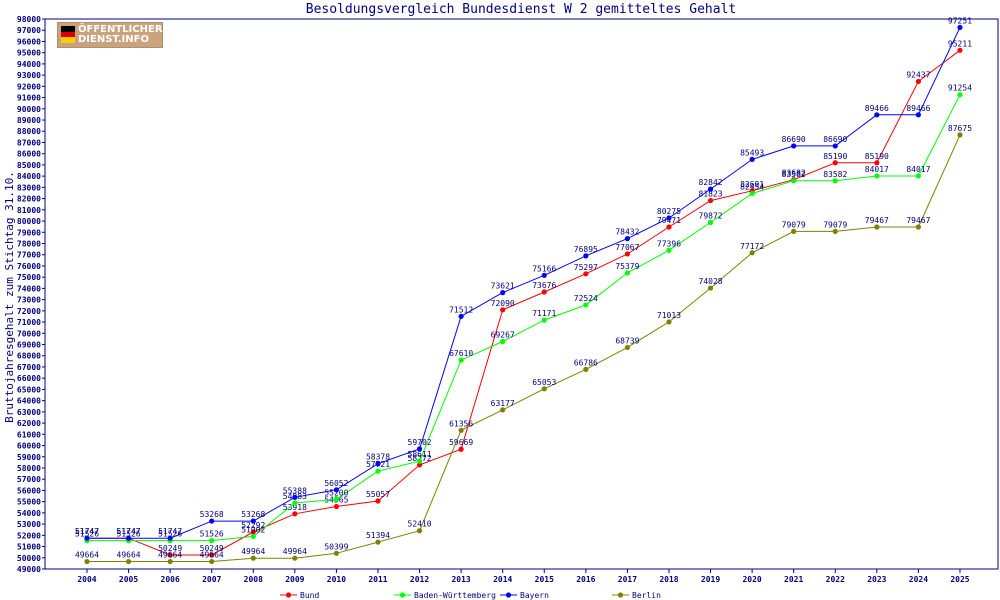  I want to click on x-tick-label: 2023, so click(876, 579).